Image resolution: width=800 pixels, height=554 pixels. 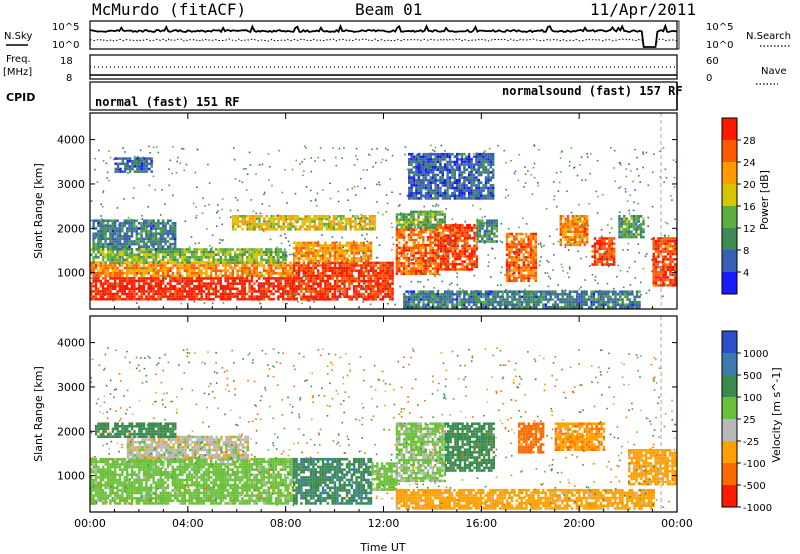 What do you see at coordinates (719, 45) in the screenshot?
I see `noise-tick-right-bottom: 10^0` at bounding box center [719, 45].